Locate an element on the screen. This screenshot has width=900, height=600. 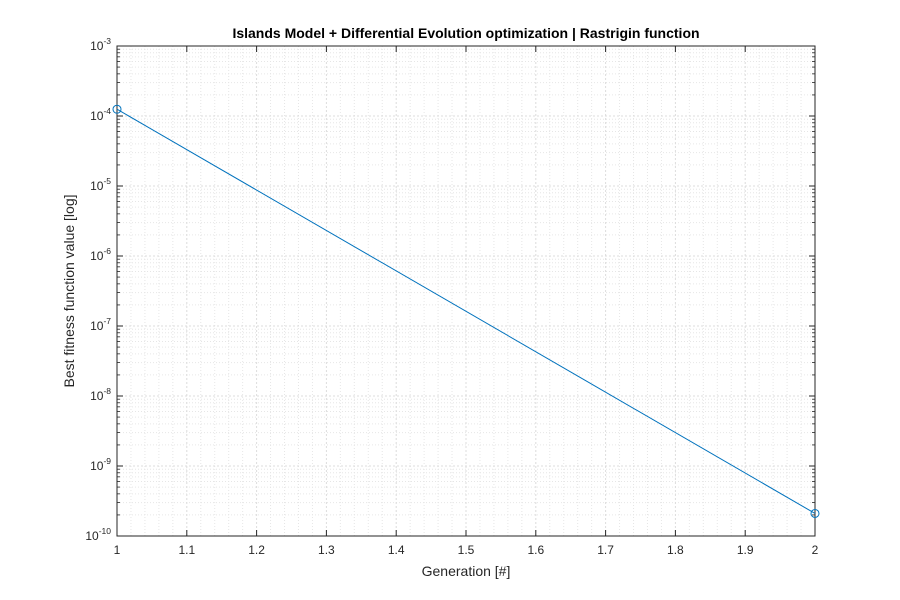
y-tick-label: 10⁻⁹ is located at coordinates (100, 464).